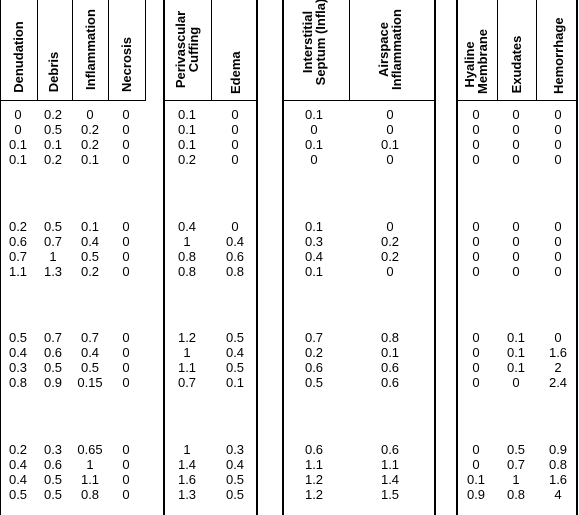 Image resolution: width=579 pixels, height=515 pixels. Describe the element at coordinates (235, 449) in the screenshot. I see `table-cell: 0.3` at that location.